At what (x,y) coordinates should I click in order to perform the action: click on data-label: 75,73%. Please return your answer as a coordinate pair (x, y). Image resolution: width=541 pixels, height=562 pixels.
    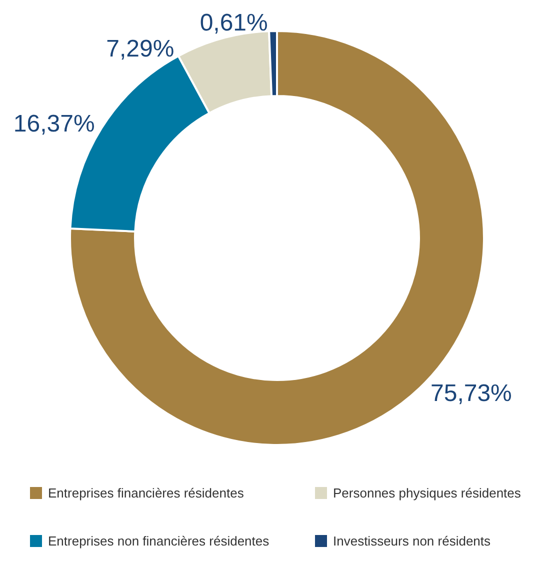
    Looking at the image, I should click on (471, 393).